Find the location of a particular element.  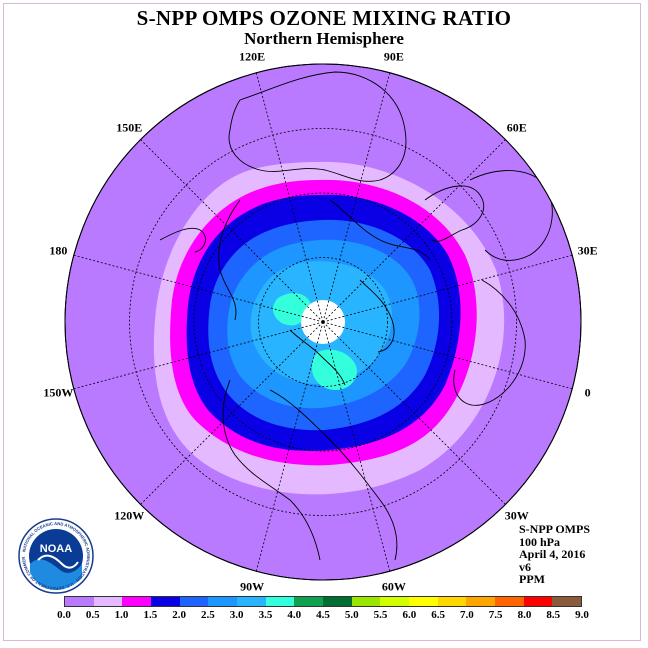

map-subtitle: Northern Hemisphere is located at coordinates (324, 38).